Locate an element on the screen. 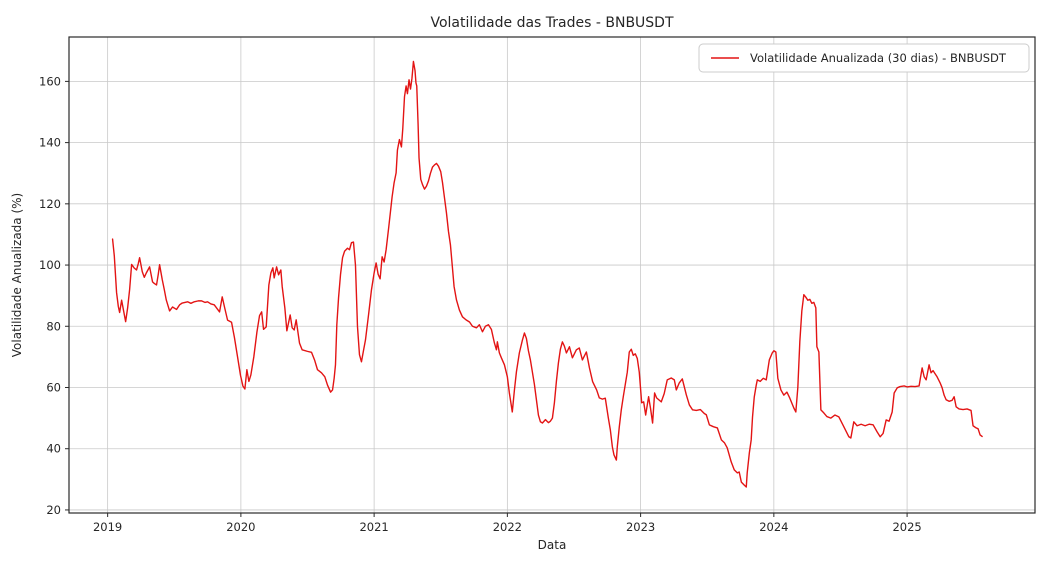 The image size is (1057, 567). y-tick-label: 20 is located at coordinates (53, 510).